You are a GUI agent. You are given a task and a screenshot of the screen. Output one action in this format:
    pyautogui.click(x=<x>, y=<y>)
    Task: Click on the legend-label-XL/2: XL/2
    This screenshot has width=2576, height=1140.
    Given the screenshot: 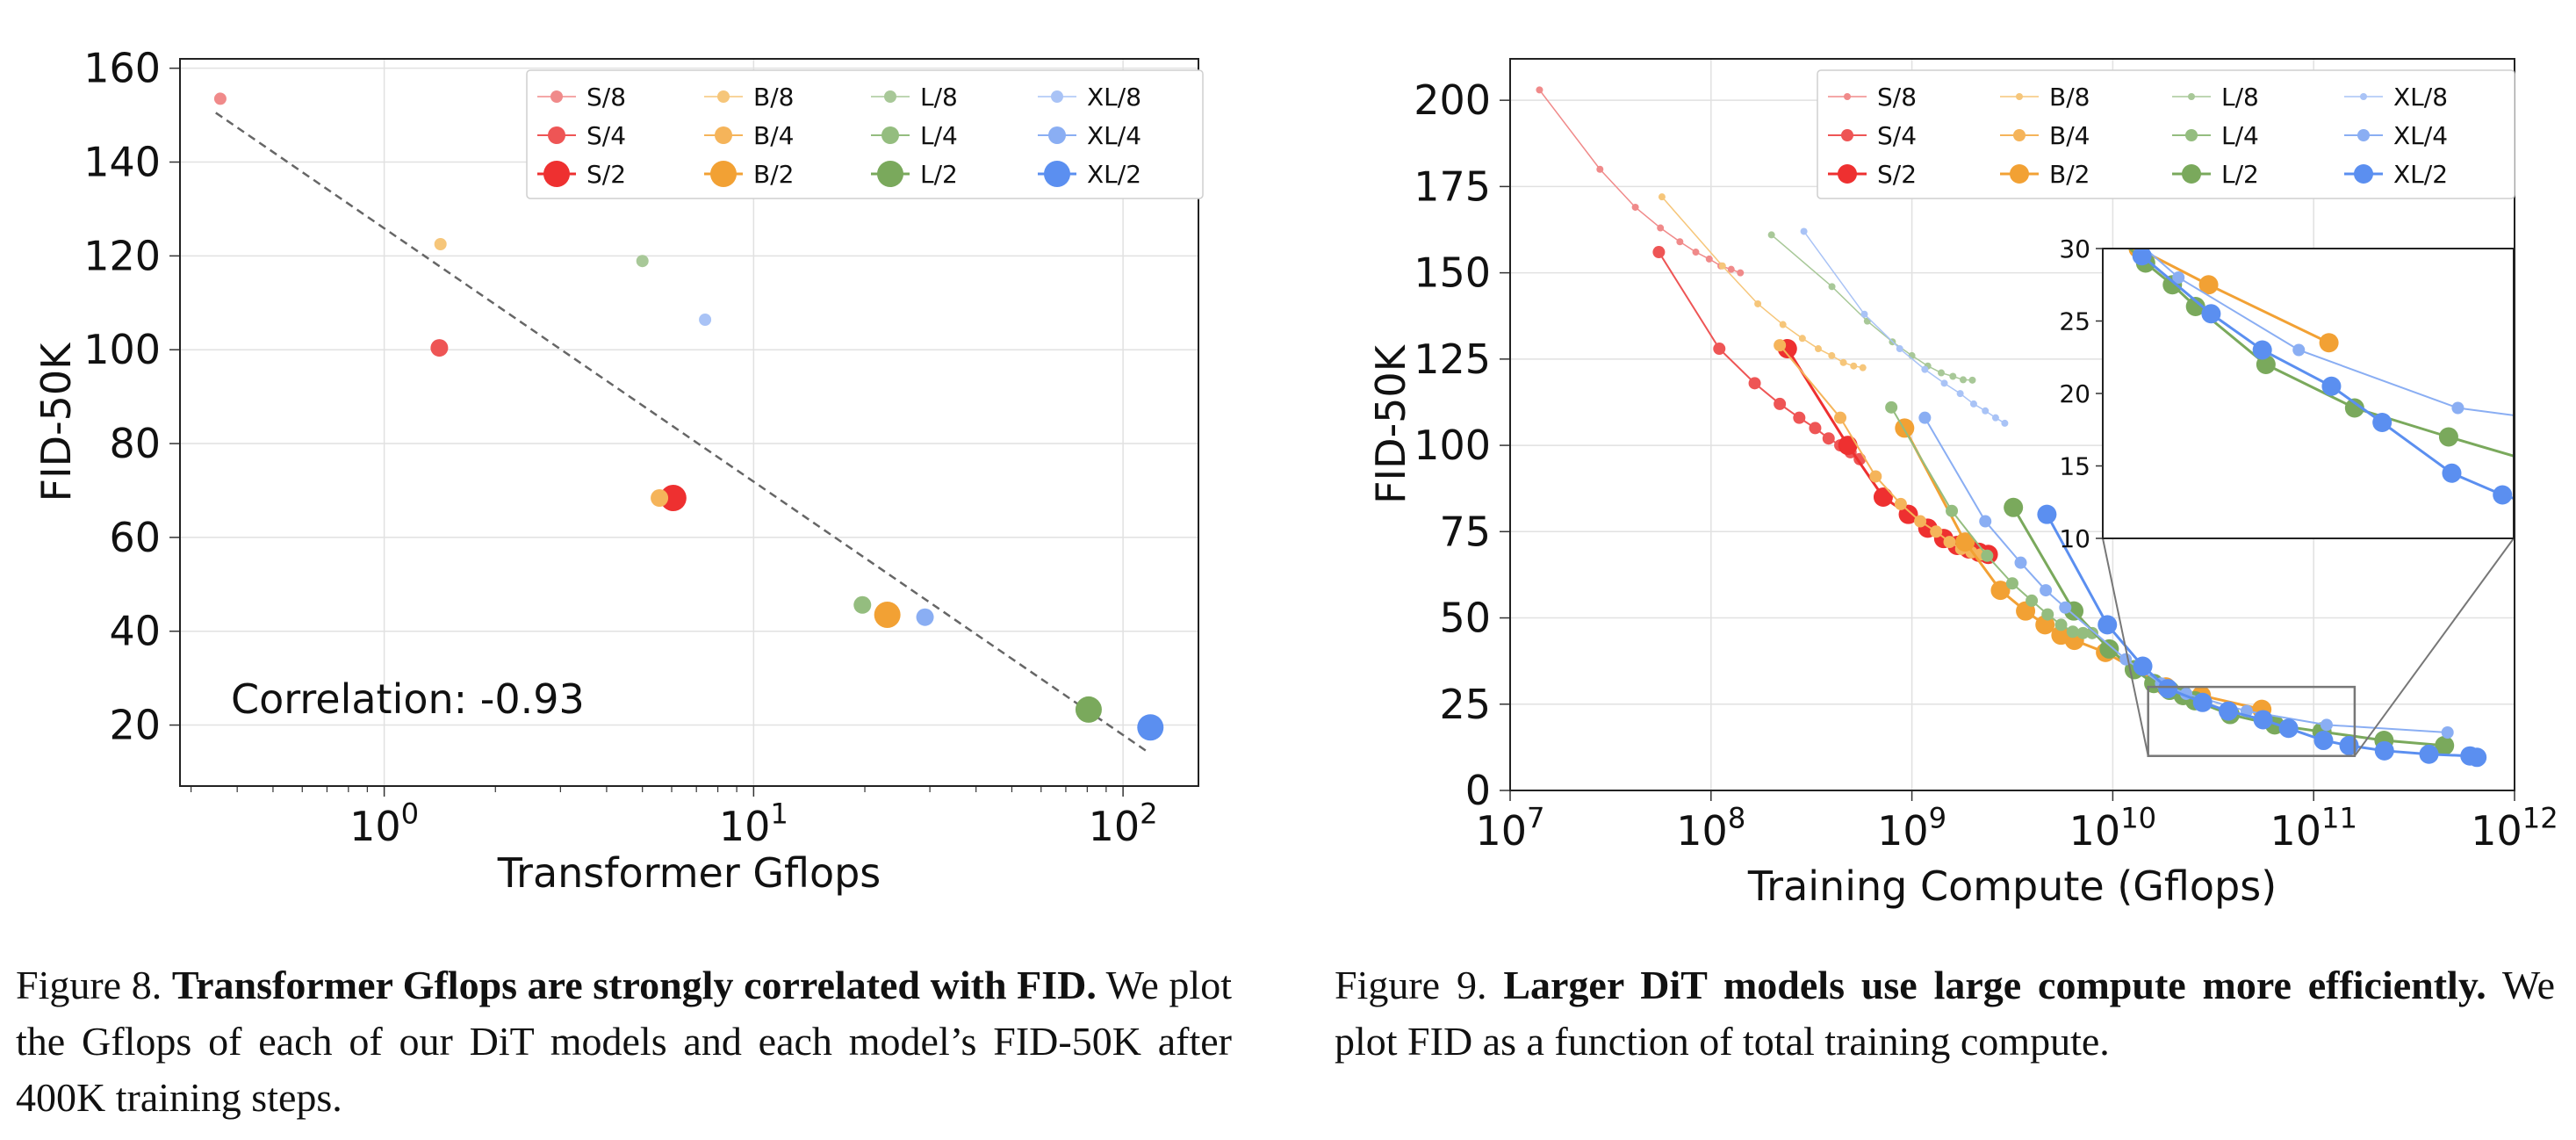 What is the action you would take?
    pyautogui.click(x=2420, y=174)
    